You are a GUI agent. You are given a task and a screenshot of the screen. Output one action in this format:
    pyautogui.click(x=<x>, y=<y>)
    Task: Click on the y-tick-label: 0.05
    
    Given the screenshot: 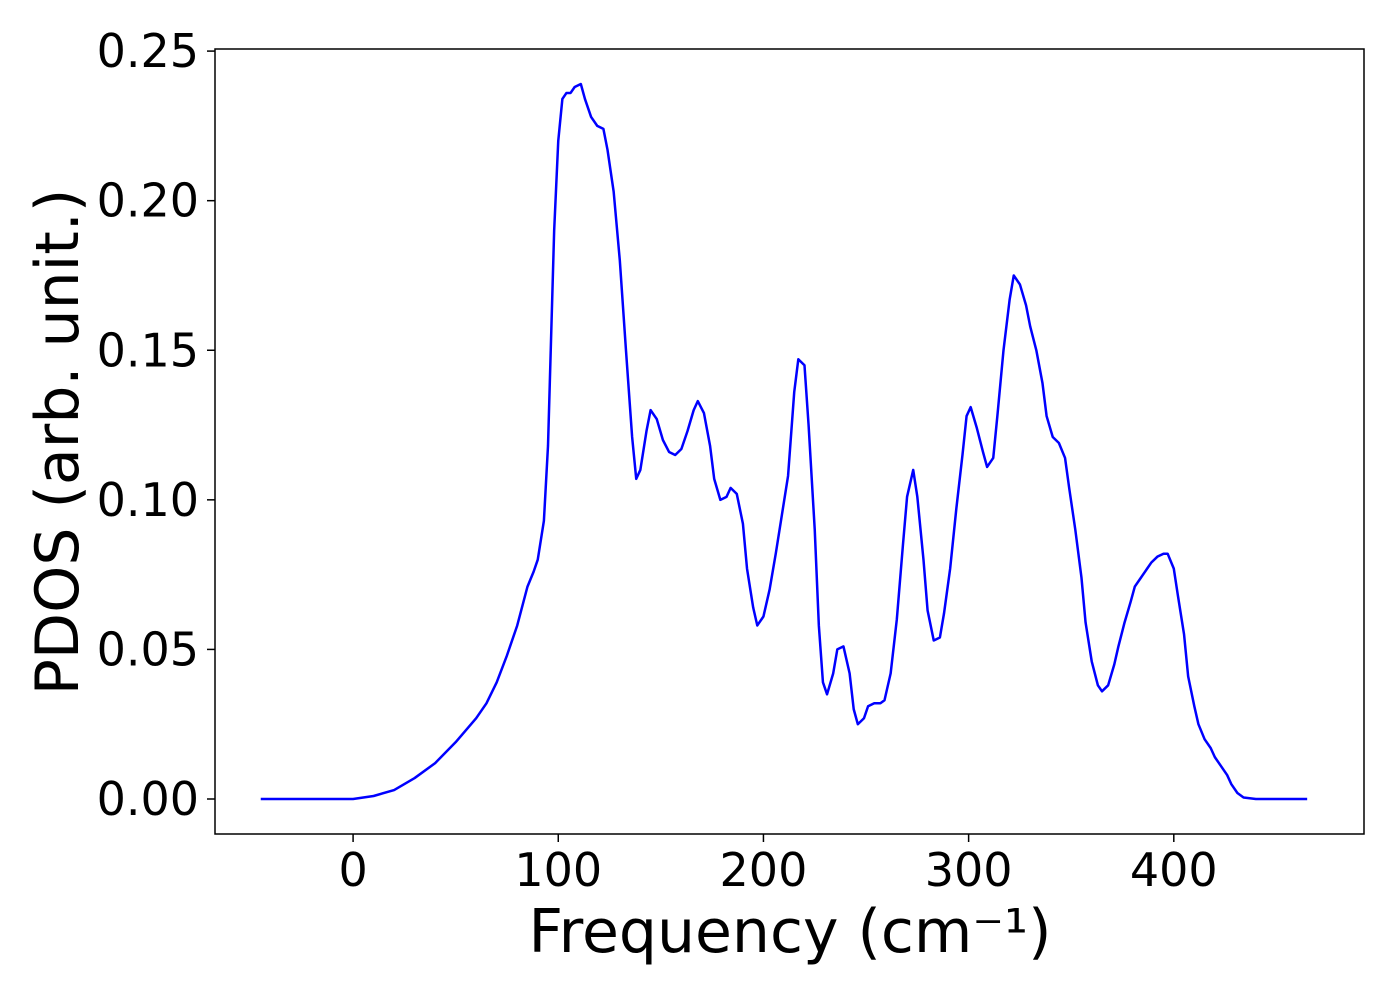 What is the action you would take?
    pyautogui.click(x=148, y=649)
    